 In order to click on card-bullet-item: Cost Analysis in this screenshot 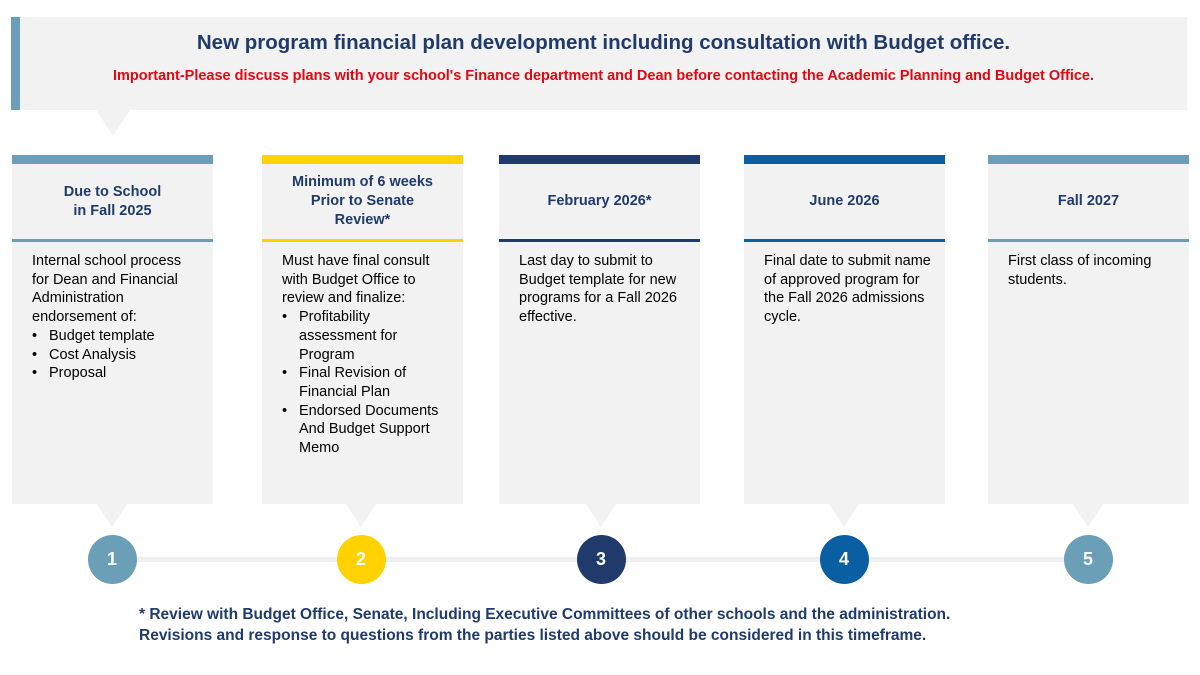, I will do `click(116, 355)`.